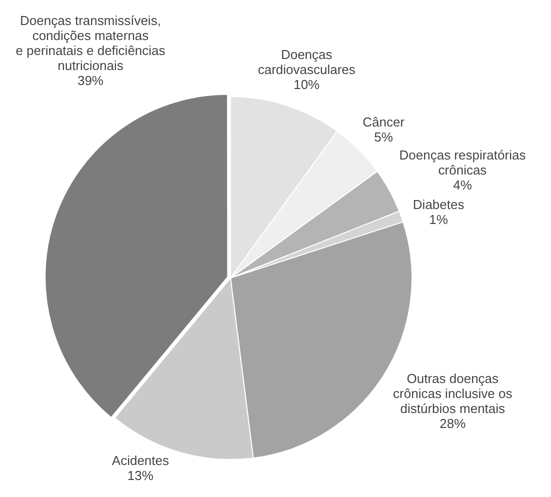 This screenshot has height=497, width=551. What do you see at coordinates (453, 424) in the screenshot?
I see `data-label: 28%` at bounding box center [453, 424].